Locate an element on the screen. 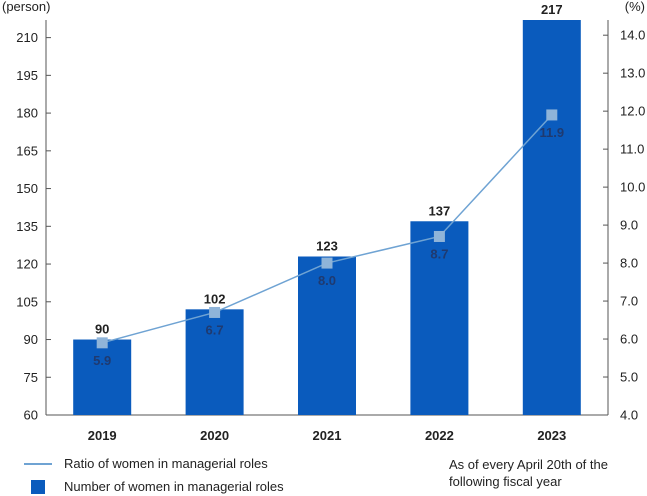  y-right-tick-label: 8.0 is located at coordinates (629, 263).